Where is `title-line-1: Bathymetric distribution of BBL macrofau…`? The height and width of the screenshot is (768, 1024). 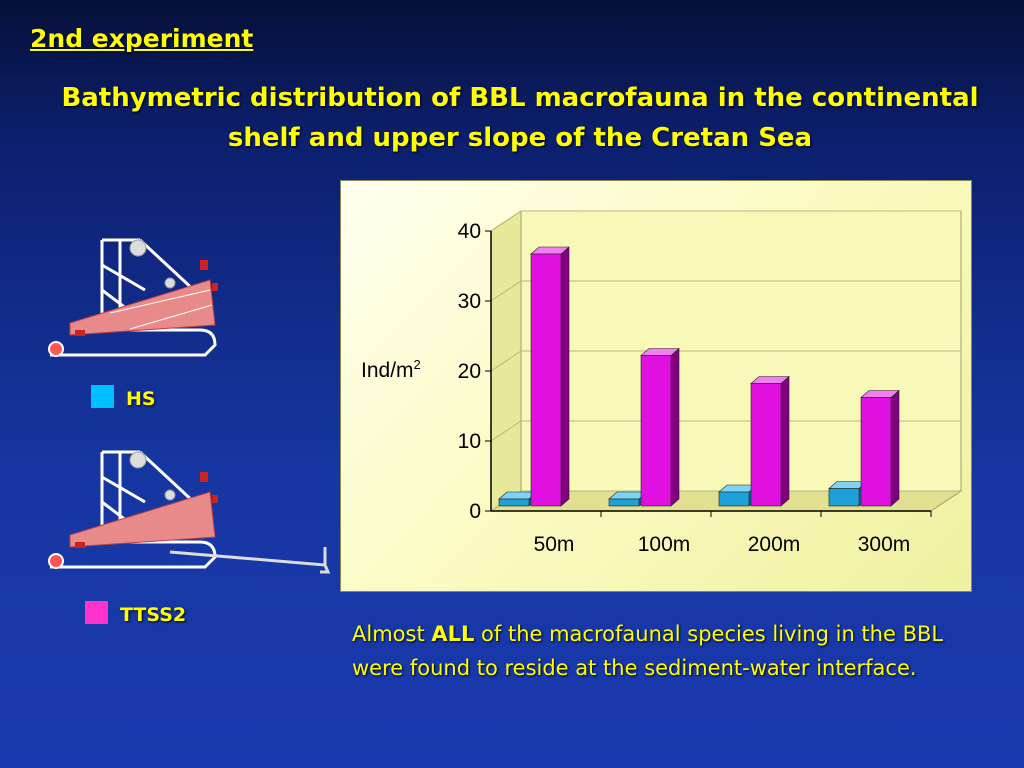
title-line-1: Bathymetric distribution of BBL macrofau… is located at coordinates (520, 98).